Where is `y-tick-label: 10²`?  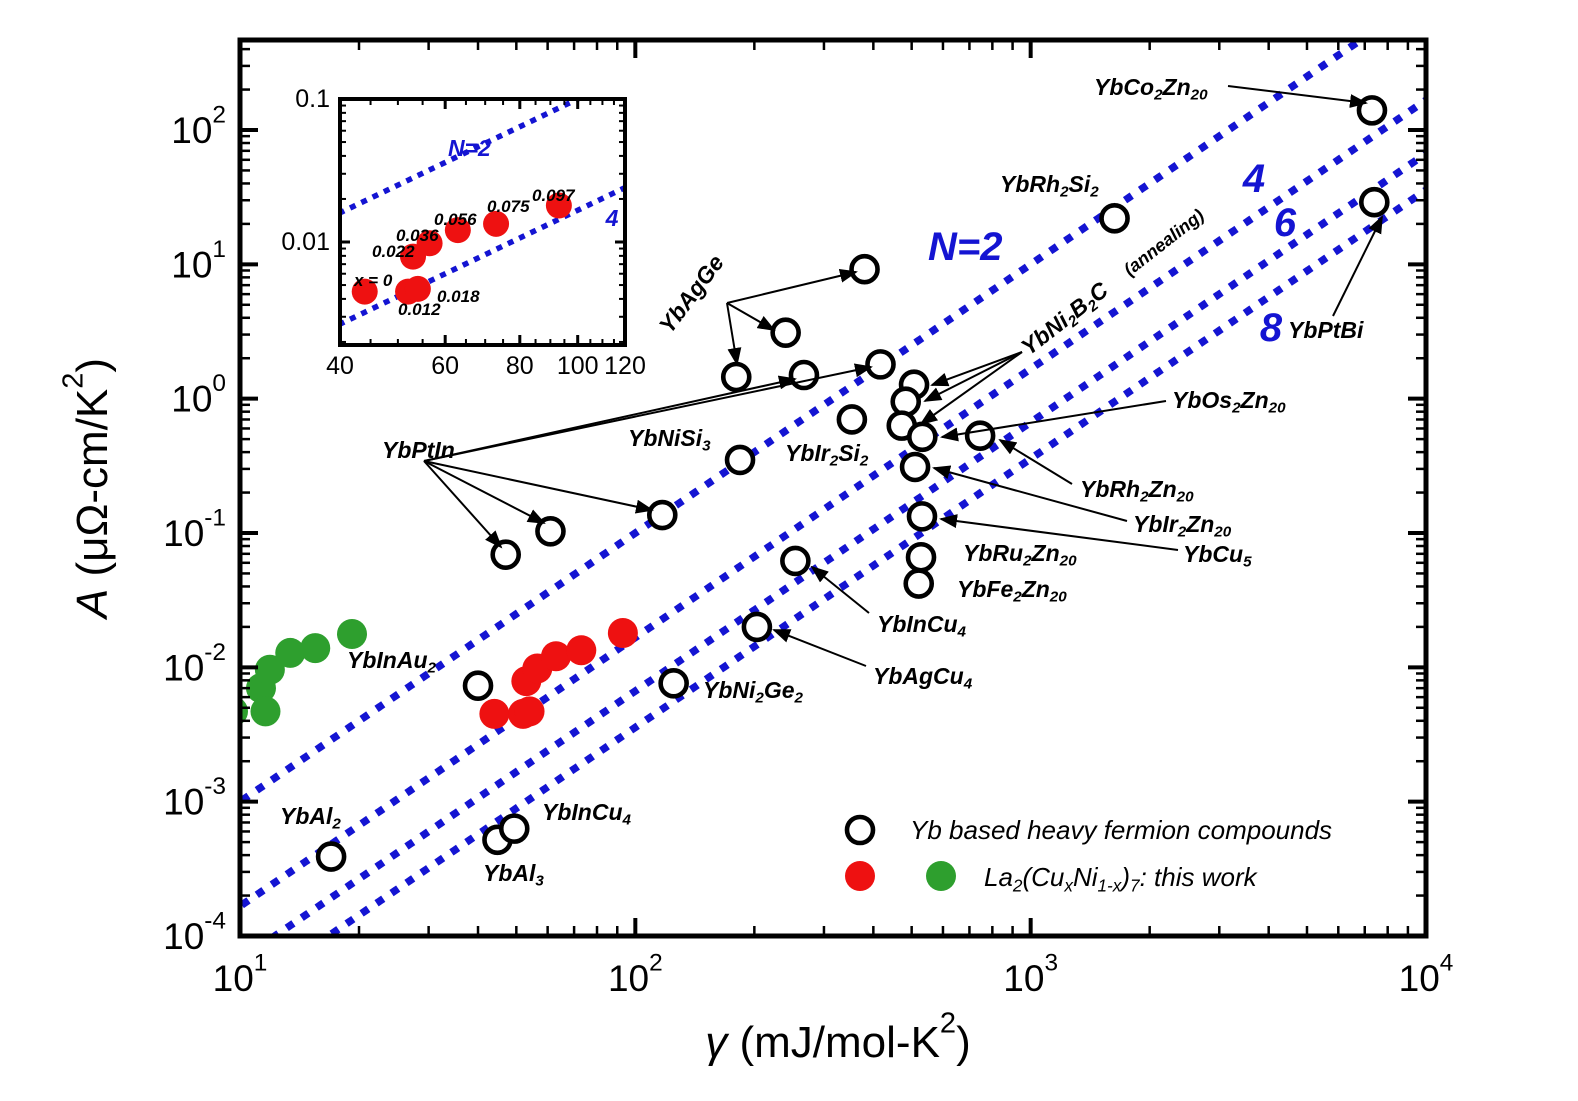
y-tick-label: 10² is located at coordinates (198, 126).